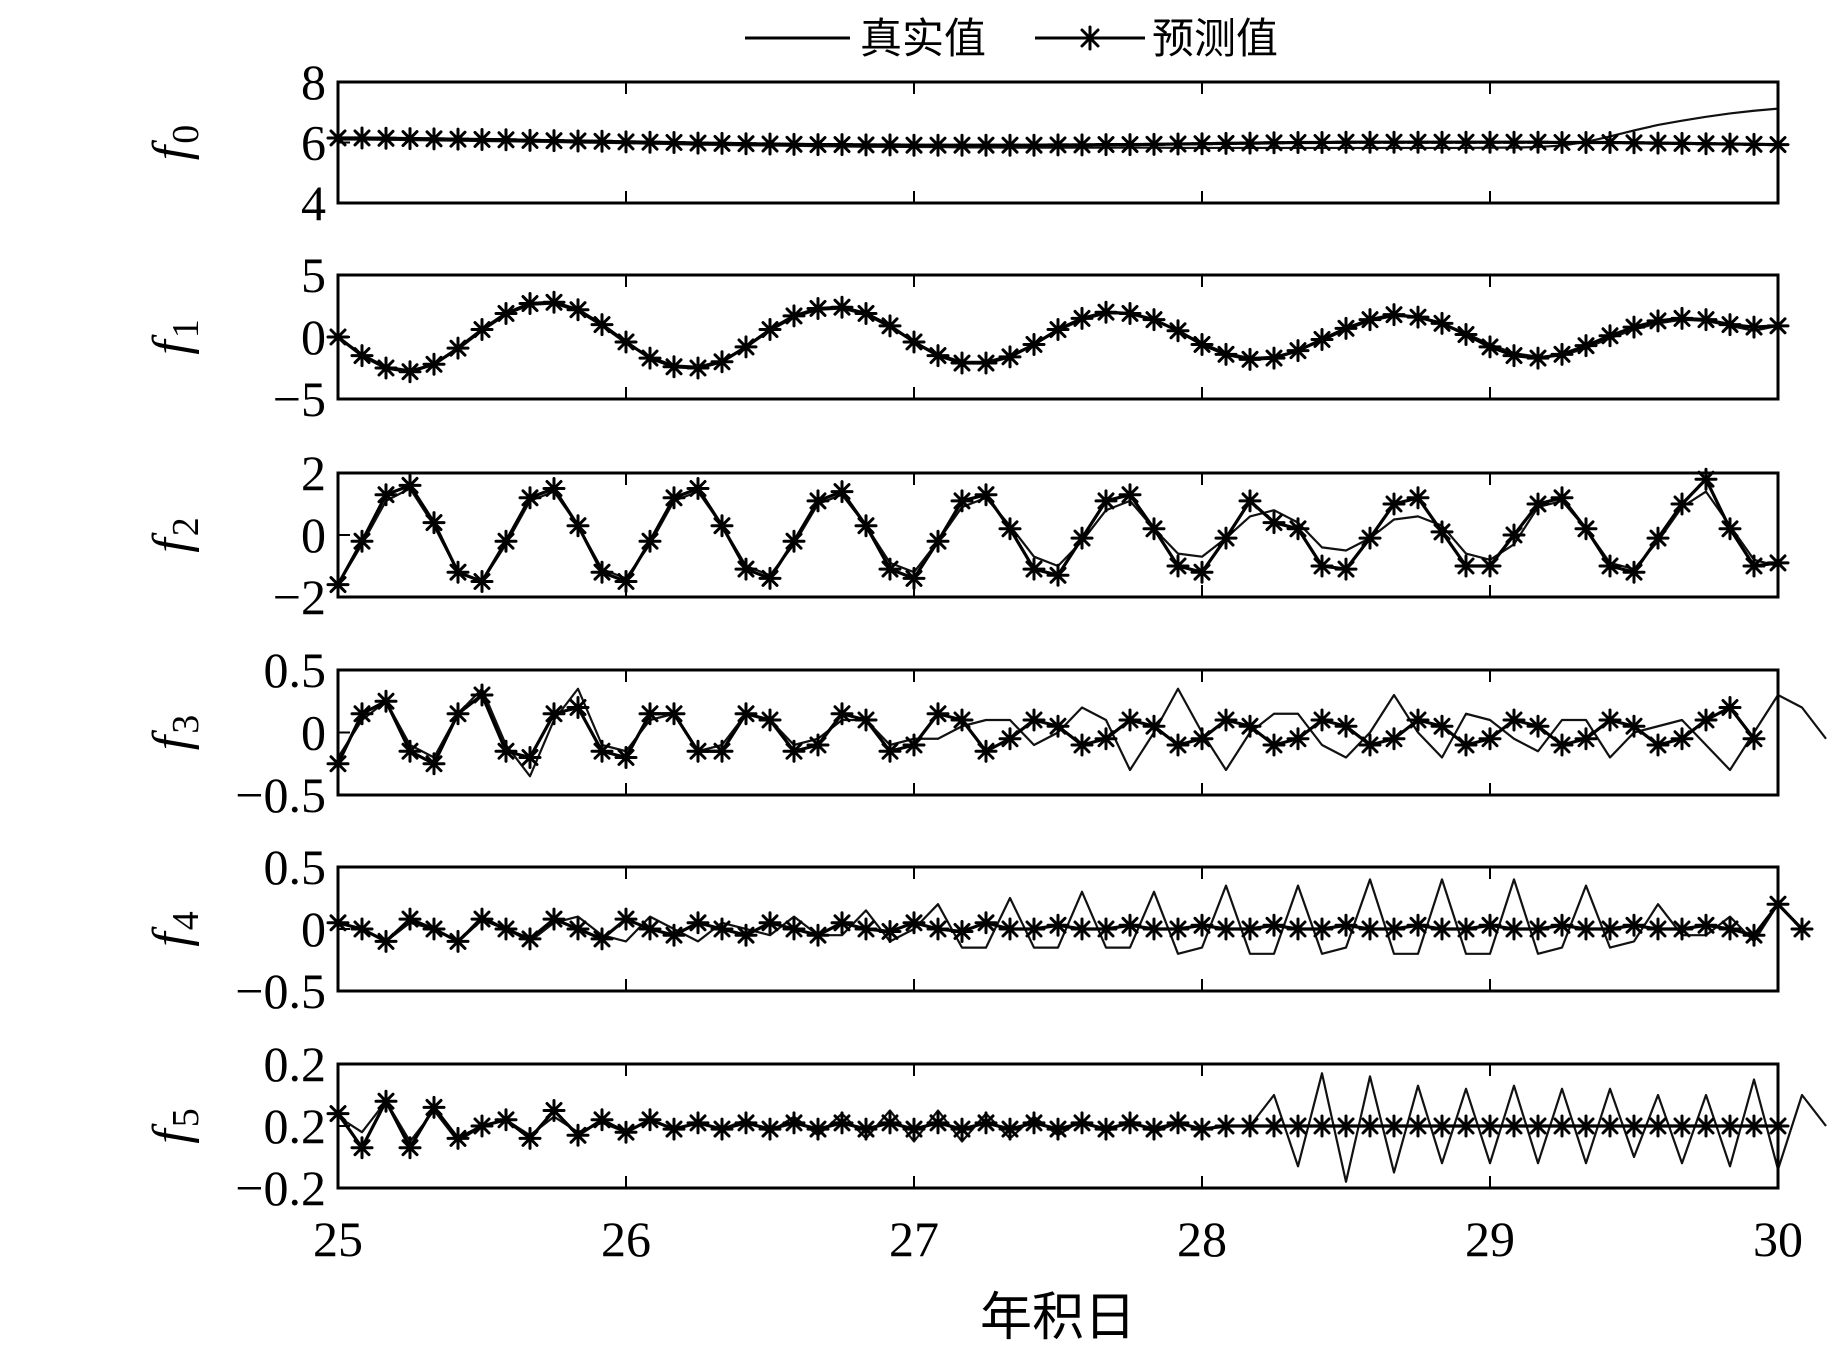  Describe the element at coordinates (280, 1188) in the screenshot. I see `y-tick-label: −0.2` at that location.